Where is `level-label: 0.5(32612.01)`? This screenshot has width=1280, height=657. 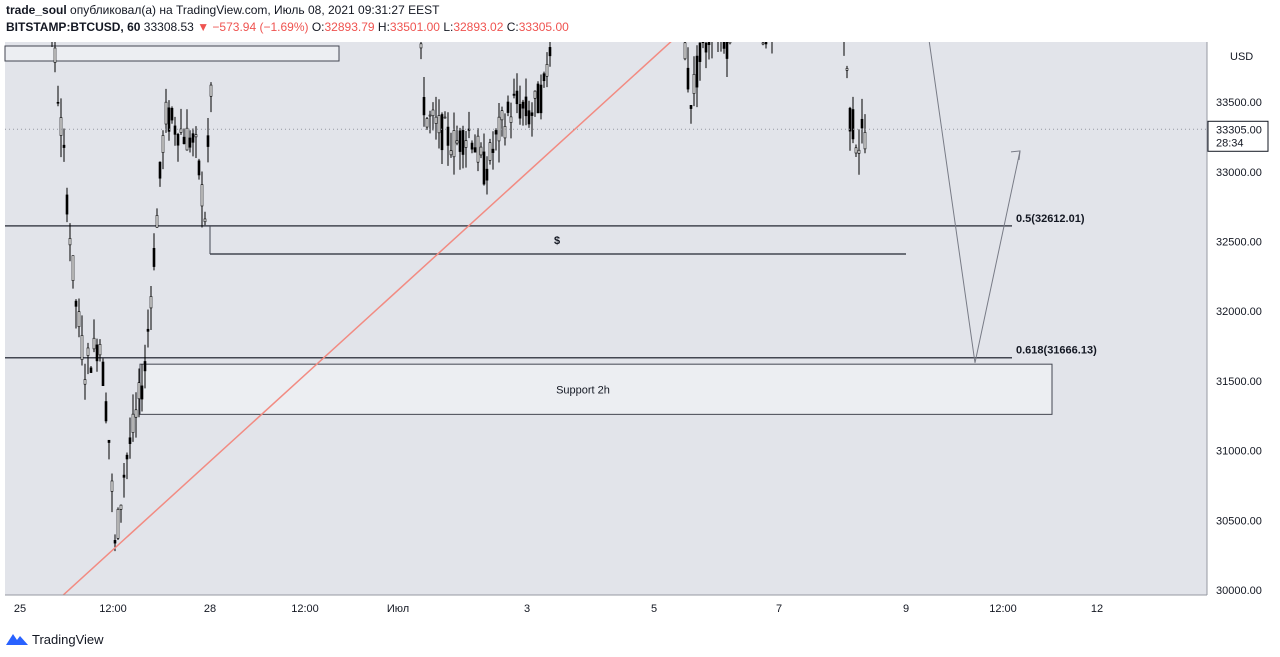
level-label: 0.5(32612.01) is located at coordinates (1050, 219).